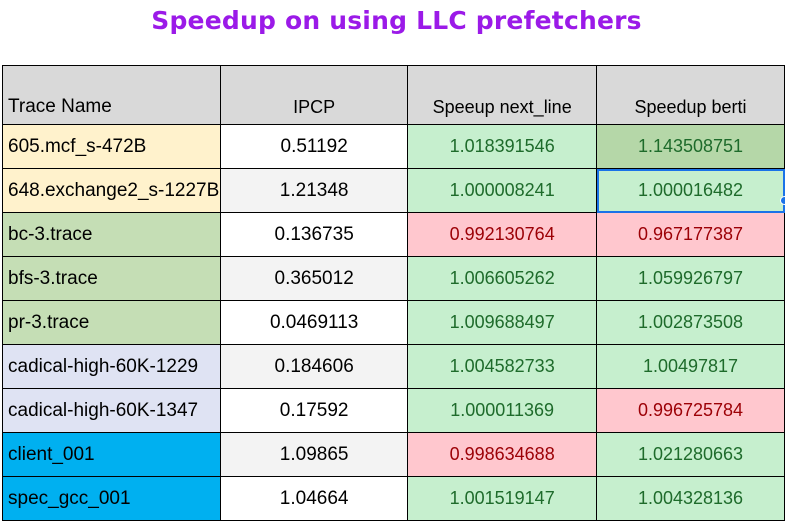  What do you see at coordinates (111, 498) in the screenshot?
I see `trace-name-cell: spec_gcc_001` at bounding box center [111, 498].